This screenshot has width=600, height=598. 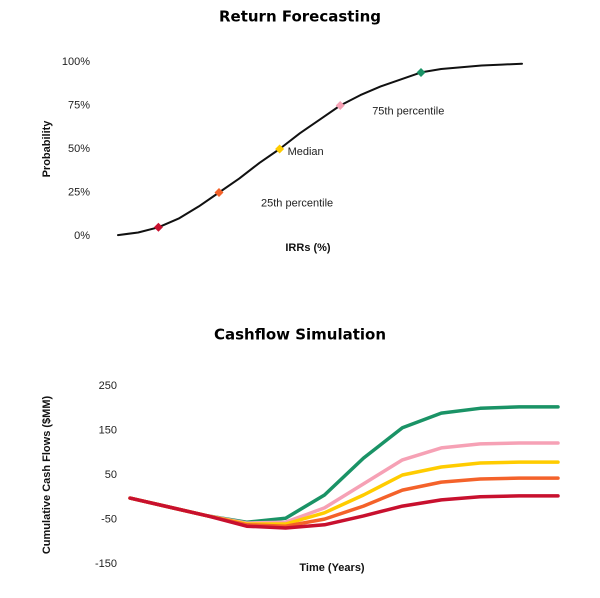 I want to click on annotation: 25th percentile, so click(x=297, y=203).